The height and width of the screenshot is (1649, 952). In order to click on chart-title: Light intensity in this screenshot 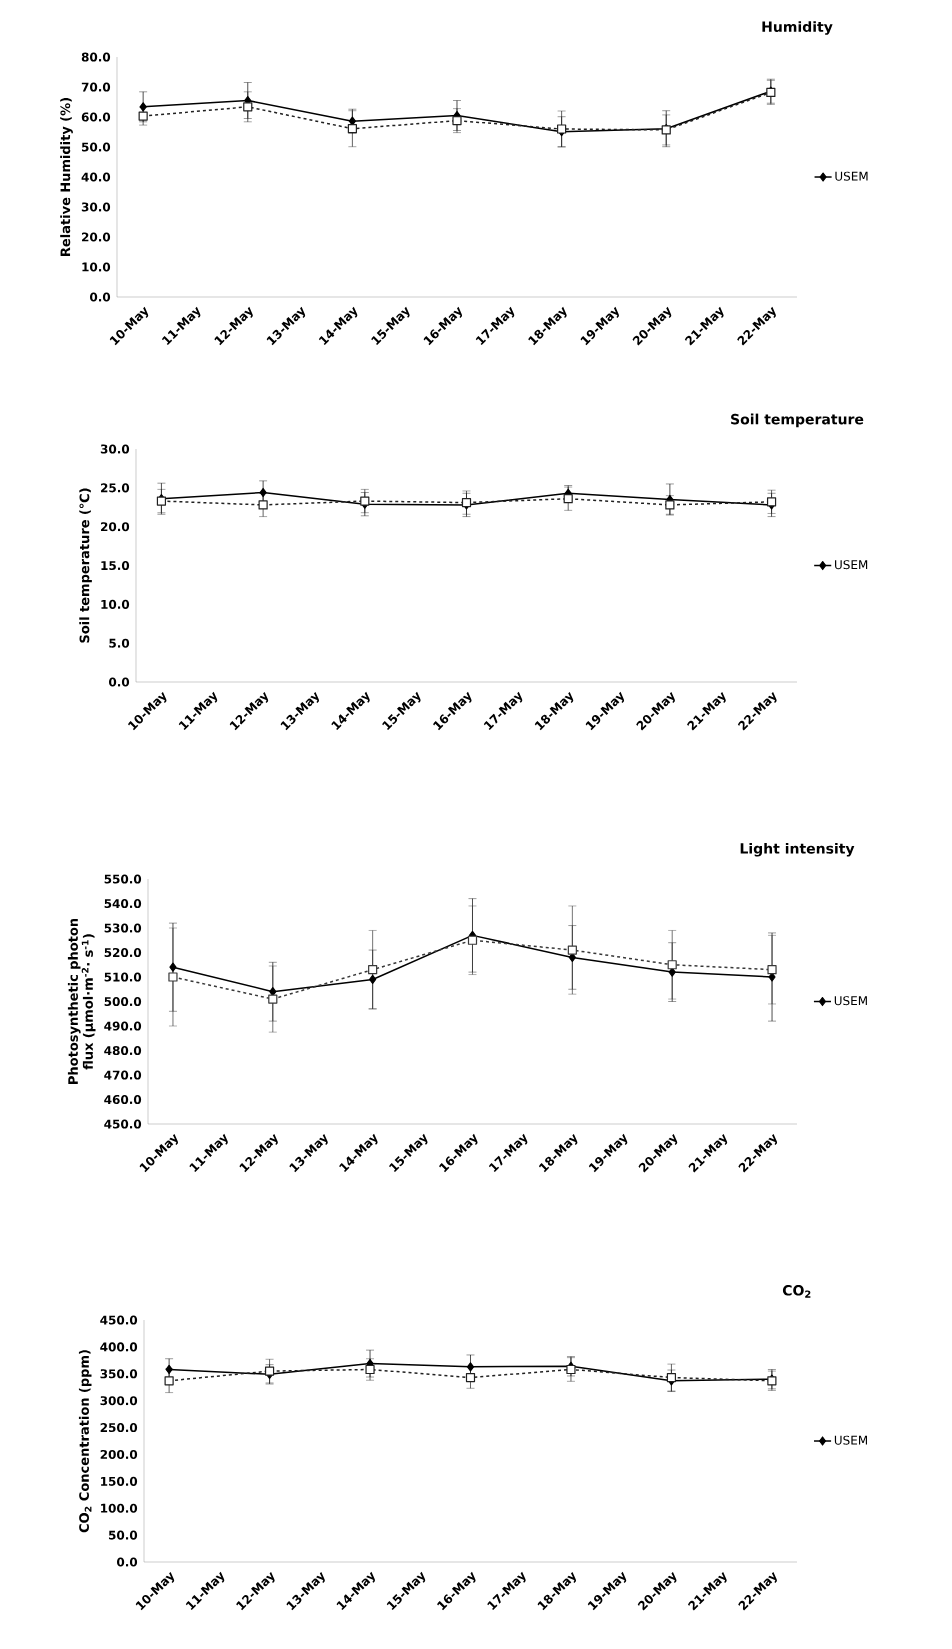, I will do `click(797, 849)`.